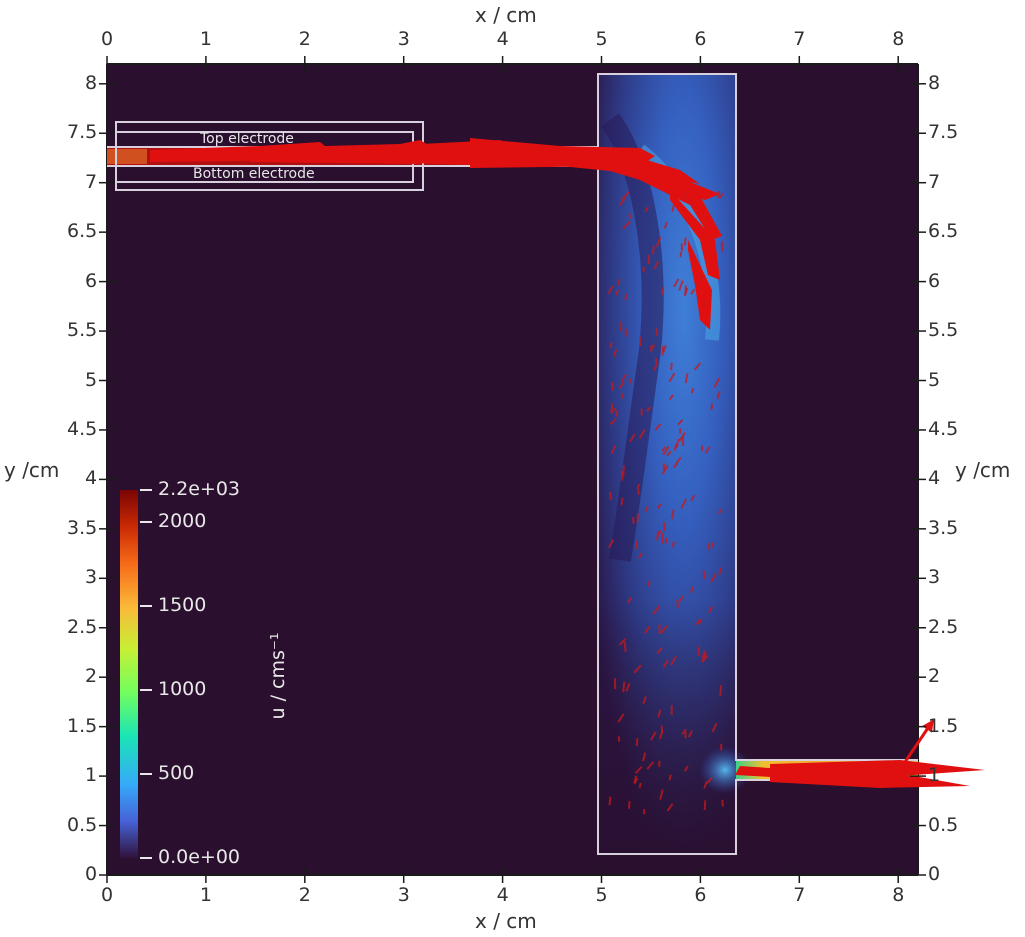  Describe the element at coordinates (943, 132) in the screenshot. I see `y-tick-label-right: 7.5` at that location.